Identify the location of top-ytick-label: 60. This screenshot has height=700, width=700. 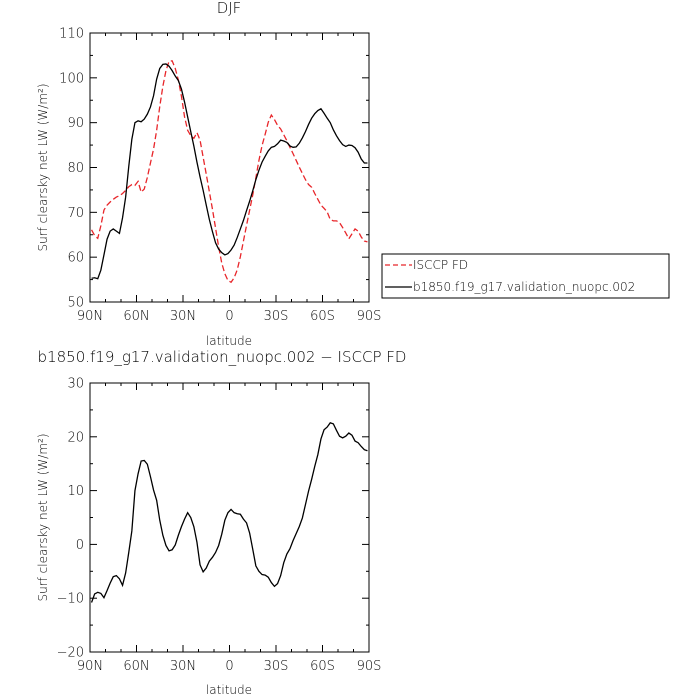
(75, 258).